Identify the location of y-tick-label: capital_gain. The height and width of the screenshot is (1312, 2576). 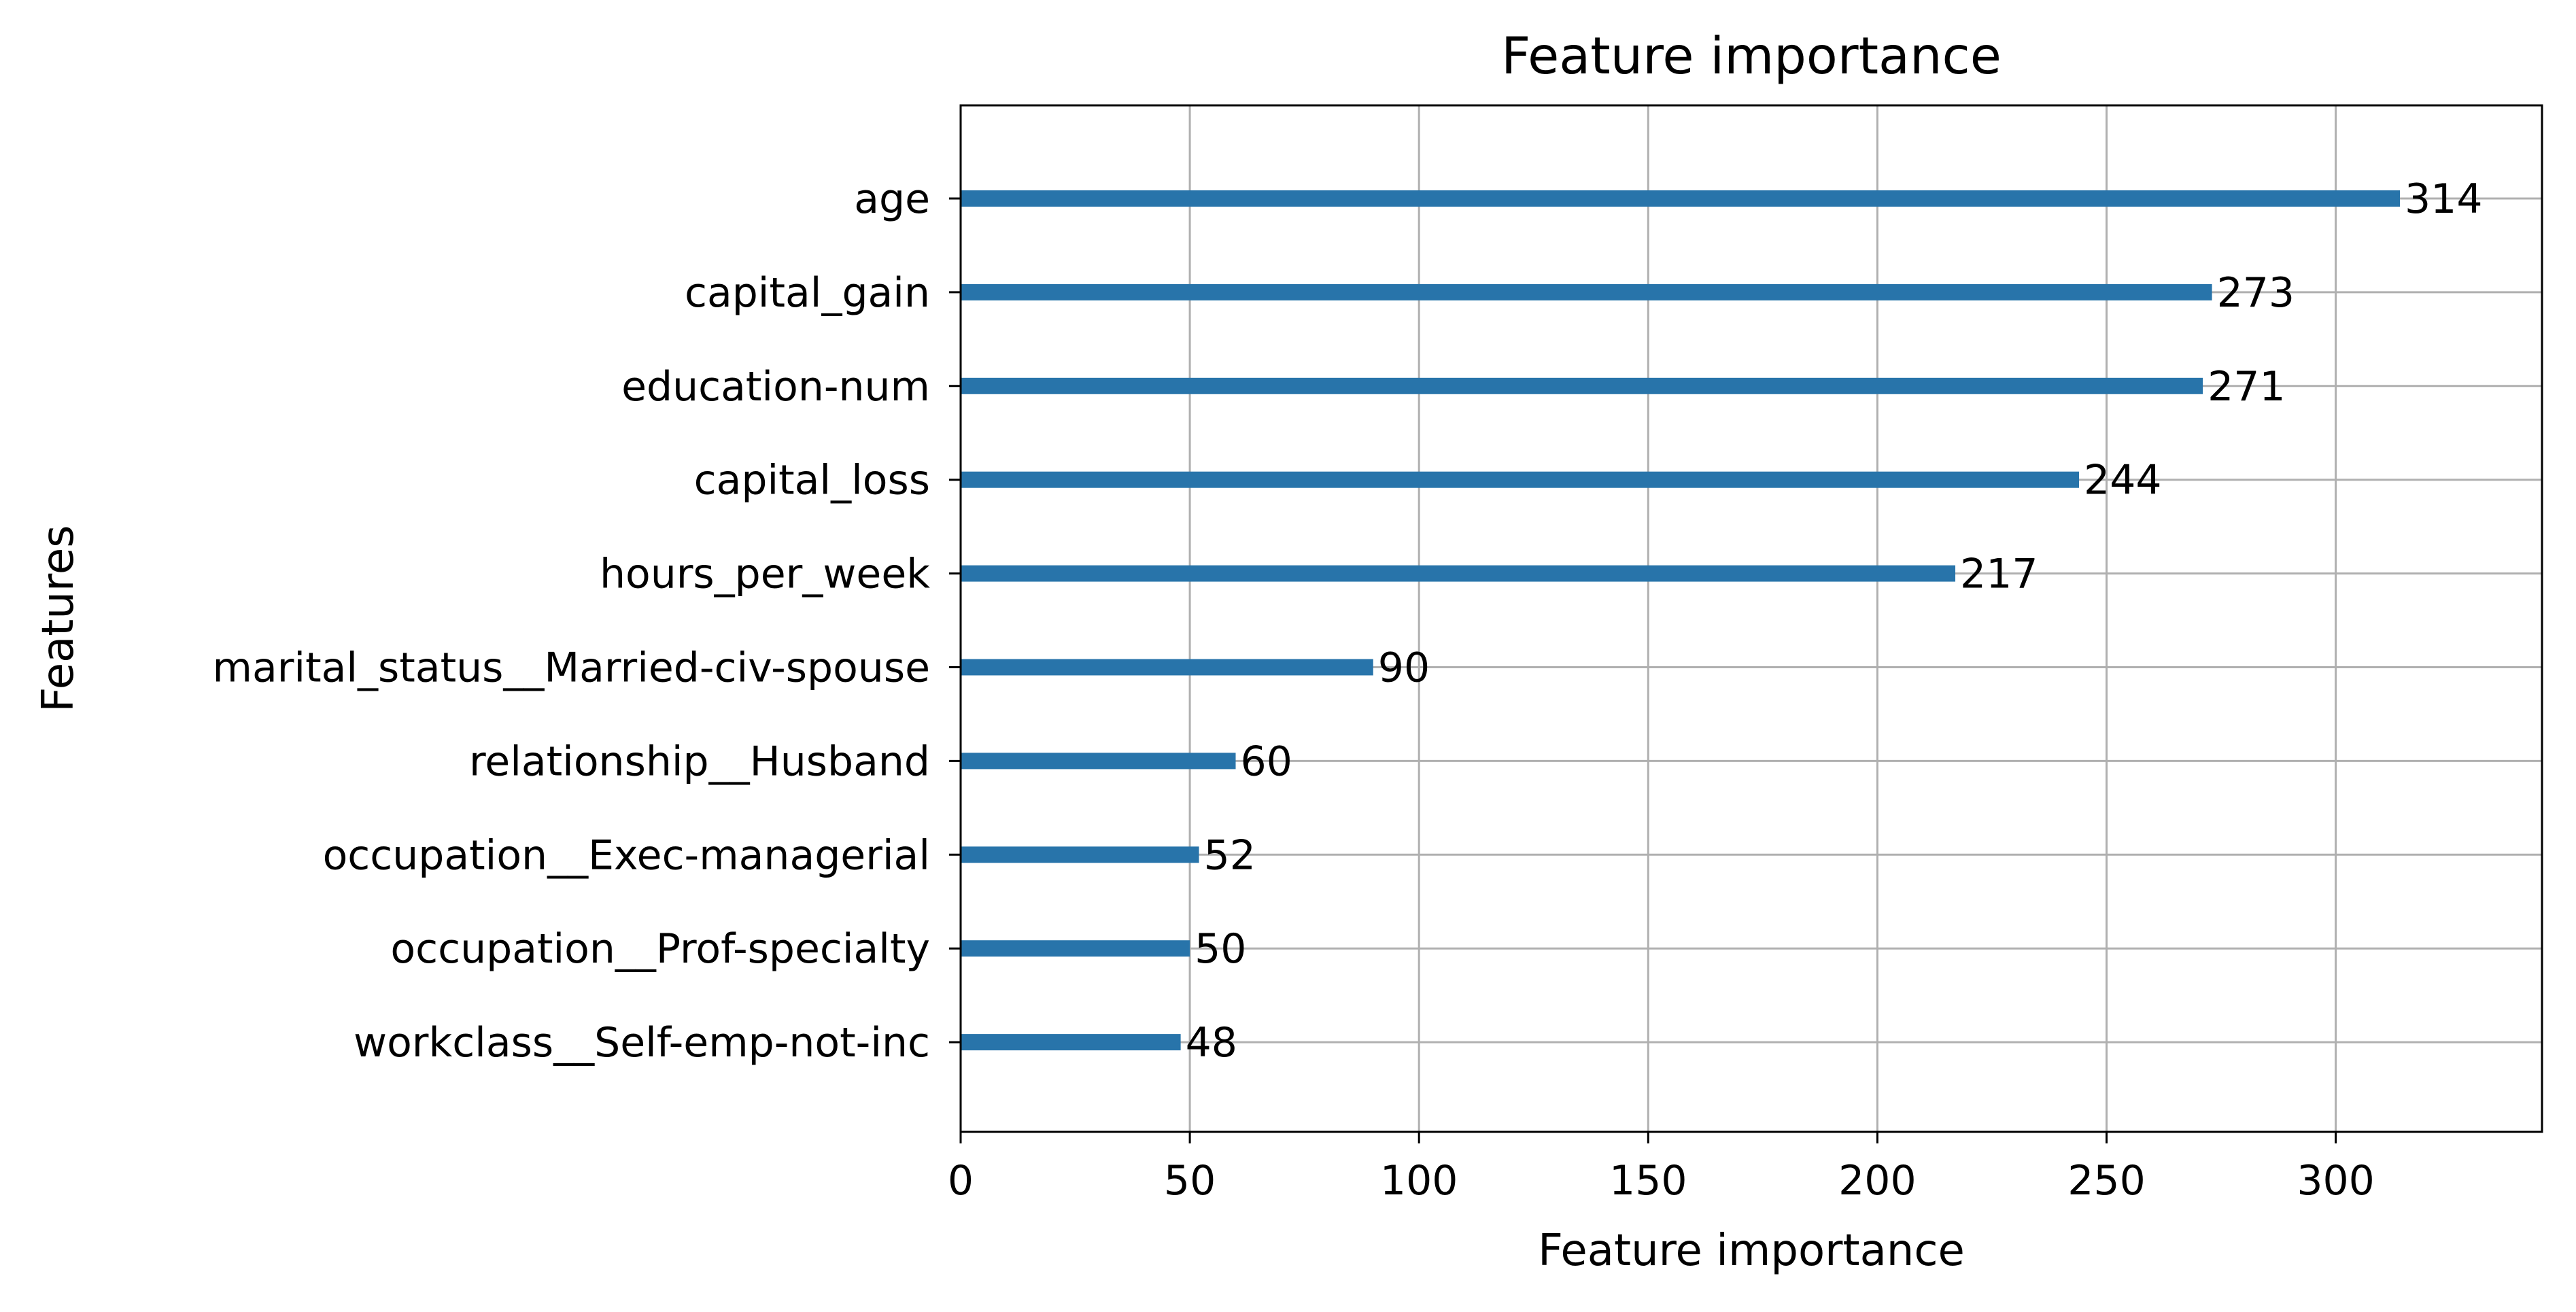
(807, 293).